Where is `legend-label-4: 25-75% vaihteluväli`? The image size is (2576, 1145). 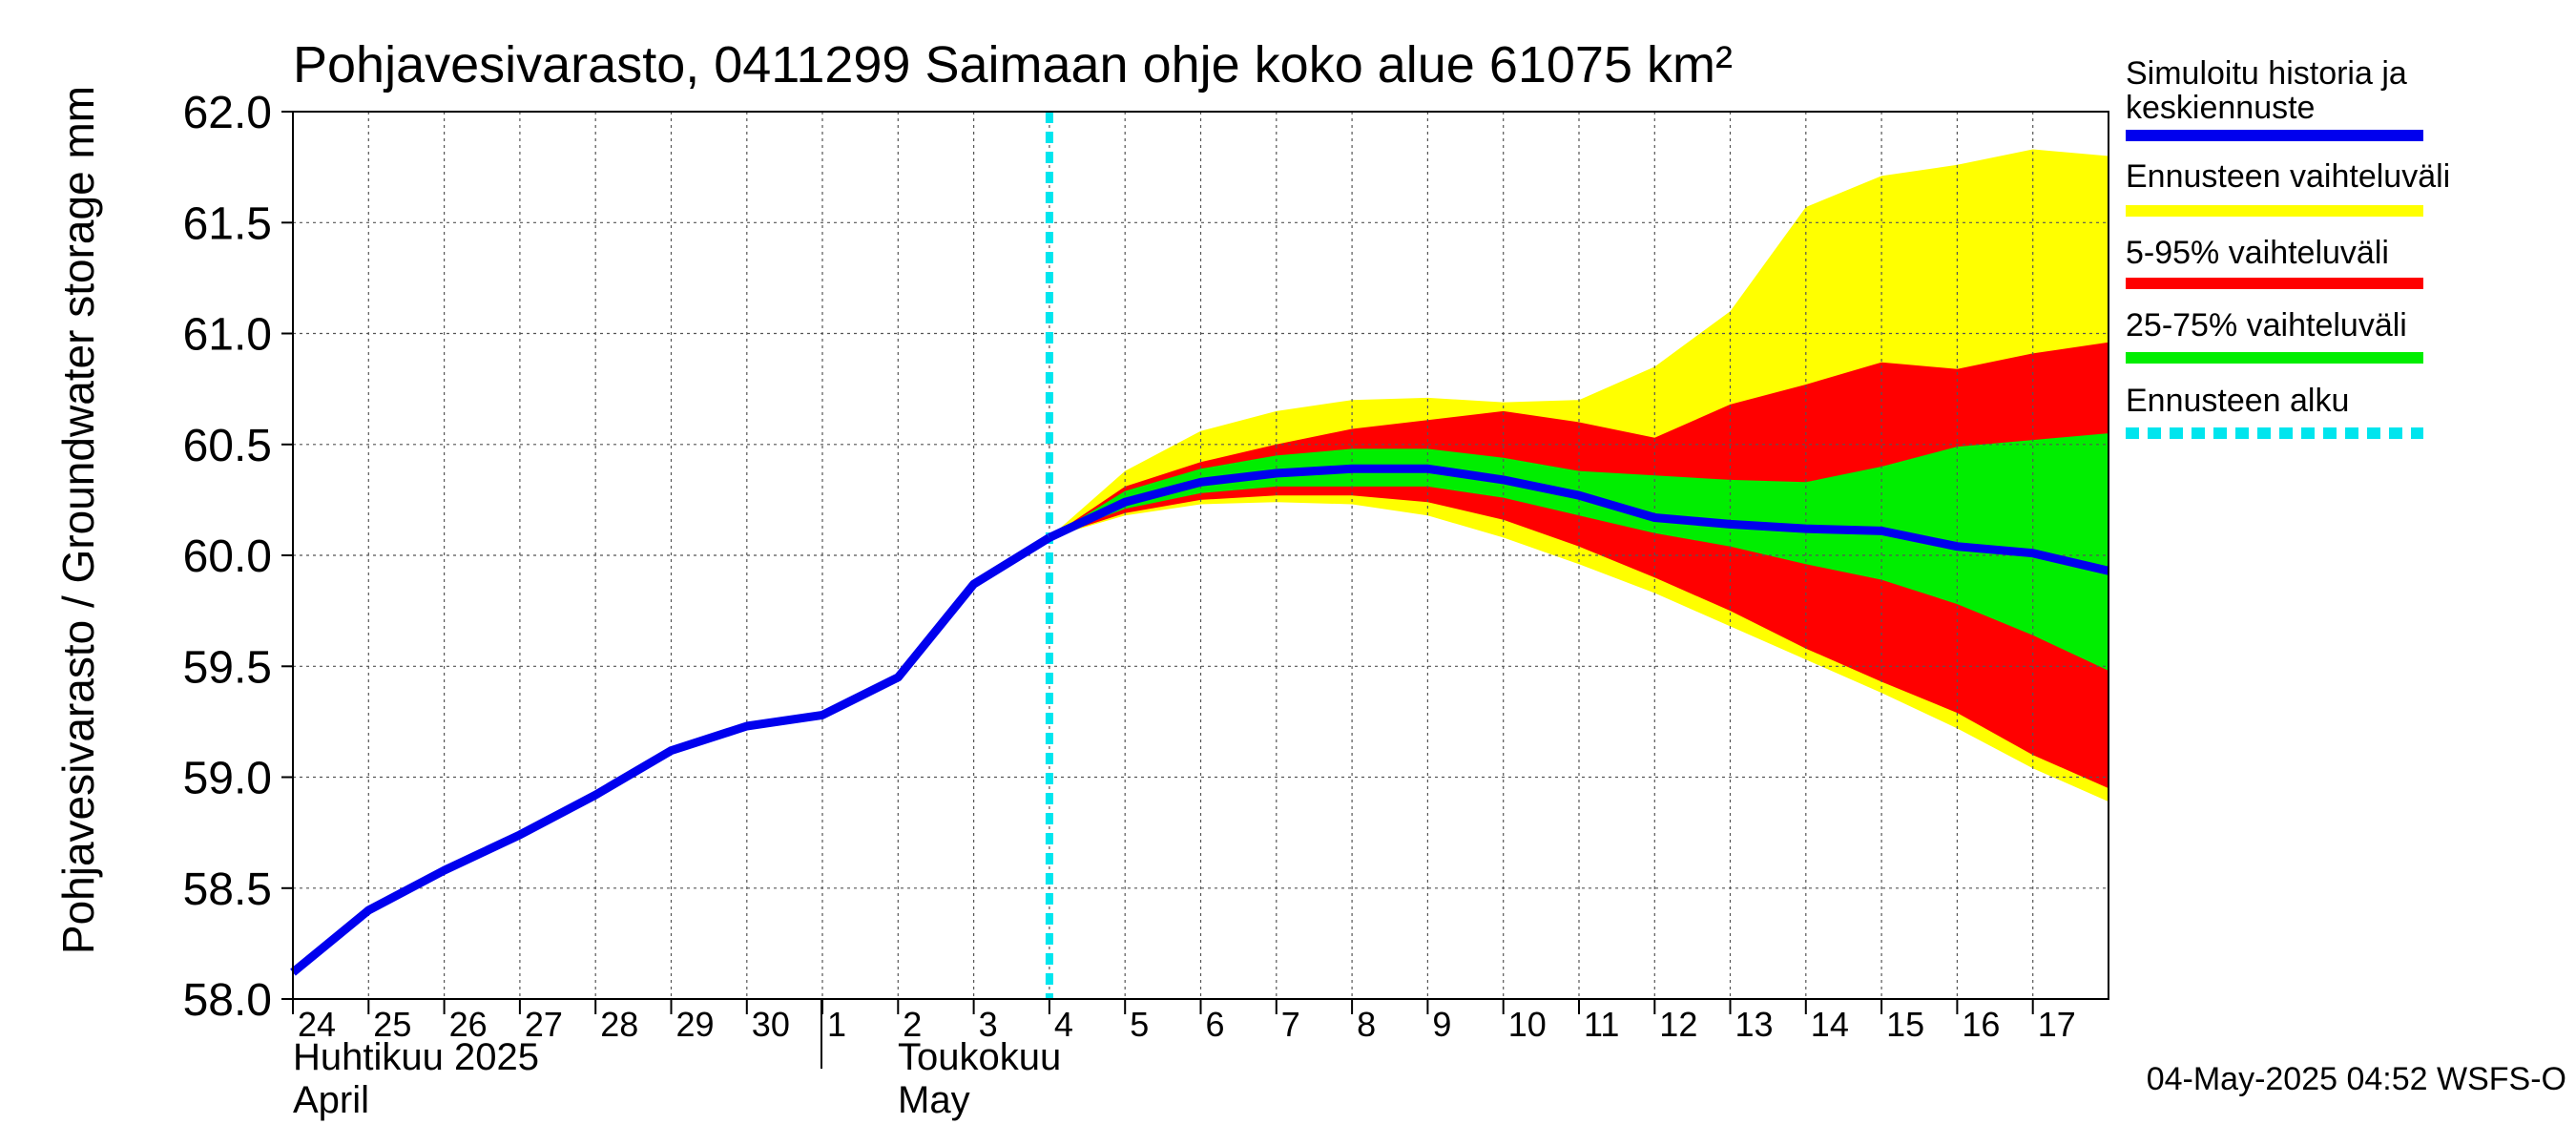
legend-label-4: 25-75% vaihteluväli is located at coordinates (2266, 325).